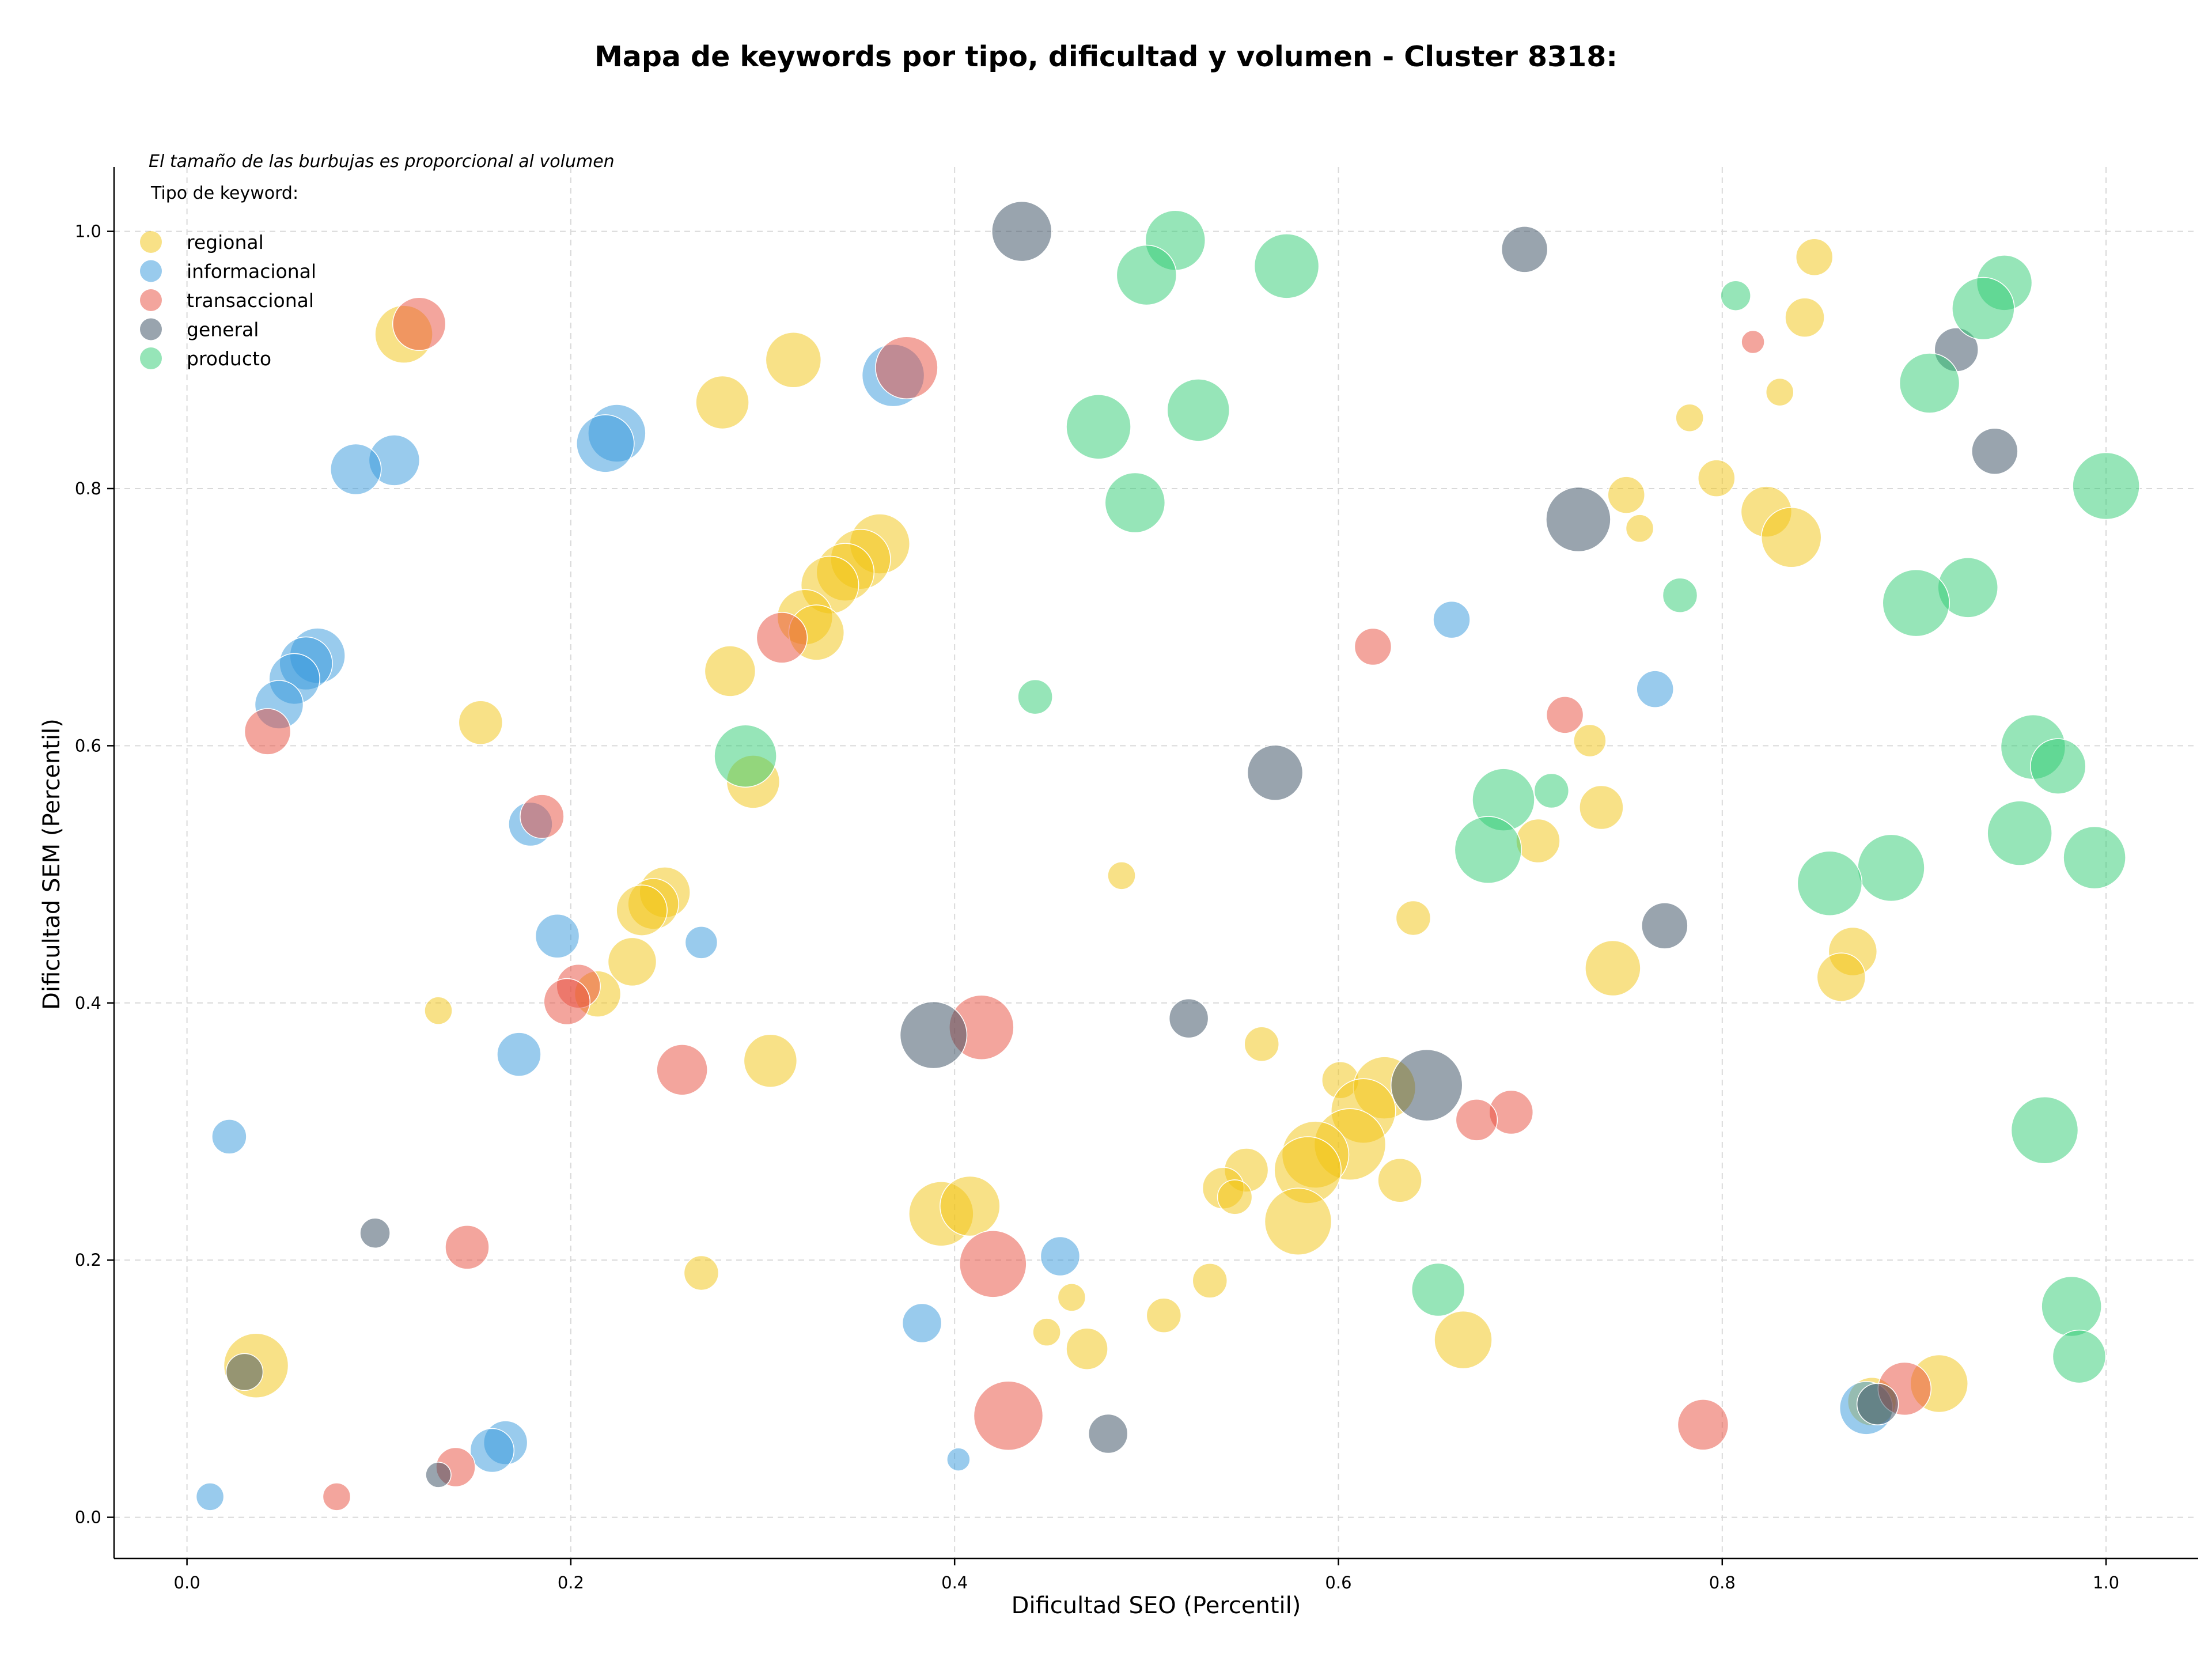  Describe the element at coordinates (151, 242) in the screenshot. I see `legend-marker-regional` at that location.